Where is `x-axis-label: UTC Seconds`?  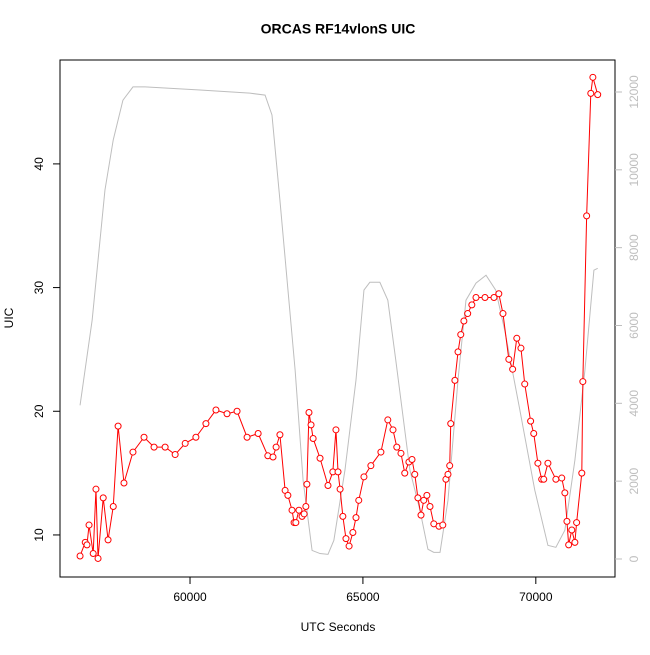 x-axis-label: UTC Seconds is located at coordinates (338, 627).